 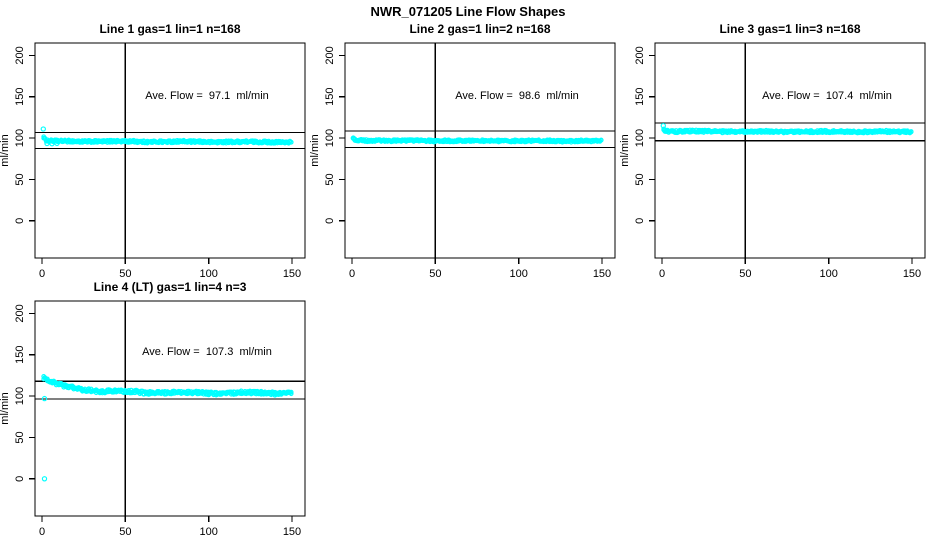 What do you see at coordinates (170, 29) in the screenshot?
I see `panel-1-title: Line 1 gas=1 lin=1 n=168` at bounding box center [170, 29].